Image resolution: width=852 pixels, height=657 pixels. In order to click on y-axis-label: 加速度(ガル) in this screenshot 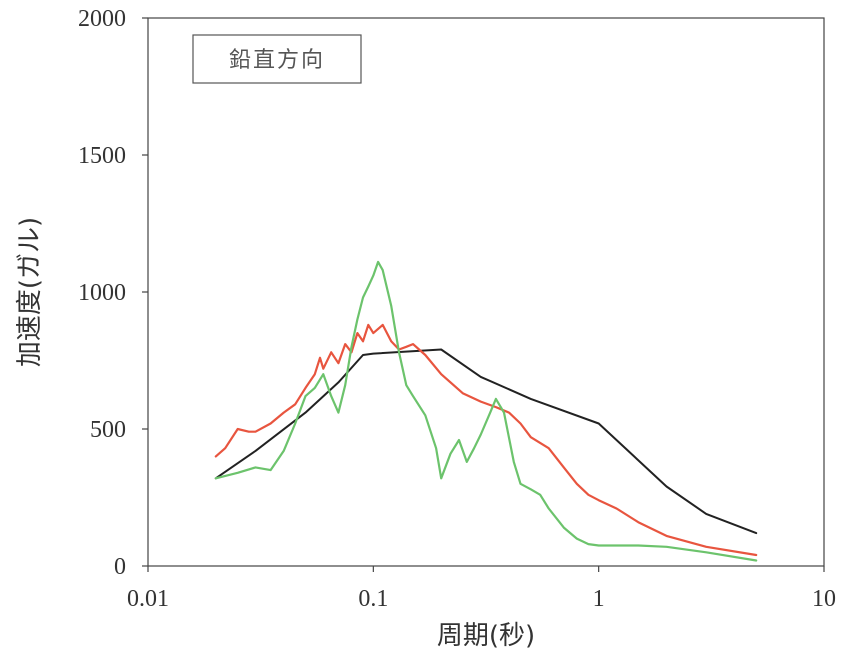, I will do `click(30, 292)`.